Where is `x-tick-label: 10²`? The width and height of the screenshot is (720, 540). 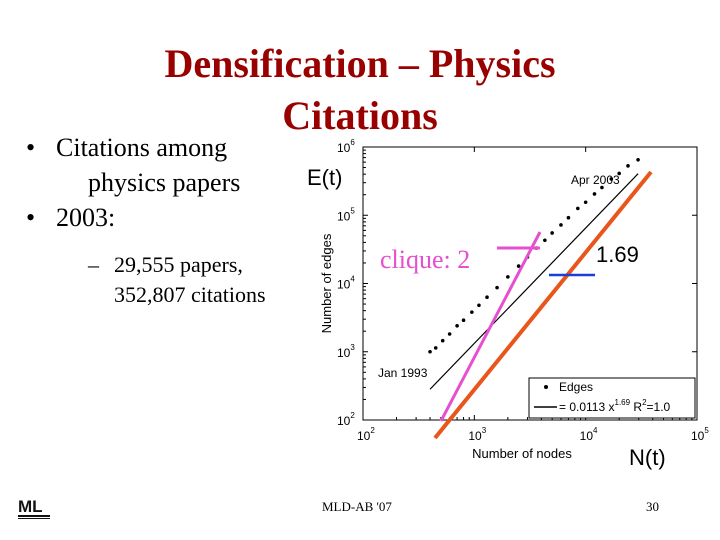
x-tick-label: 10² is located at coordinates (366, 434).